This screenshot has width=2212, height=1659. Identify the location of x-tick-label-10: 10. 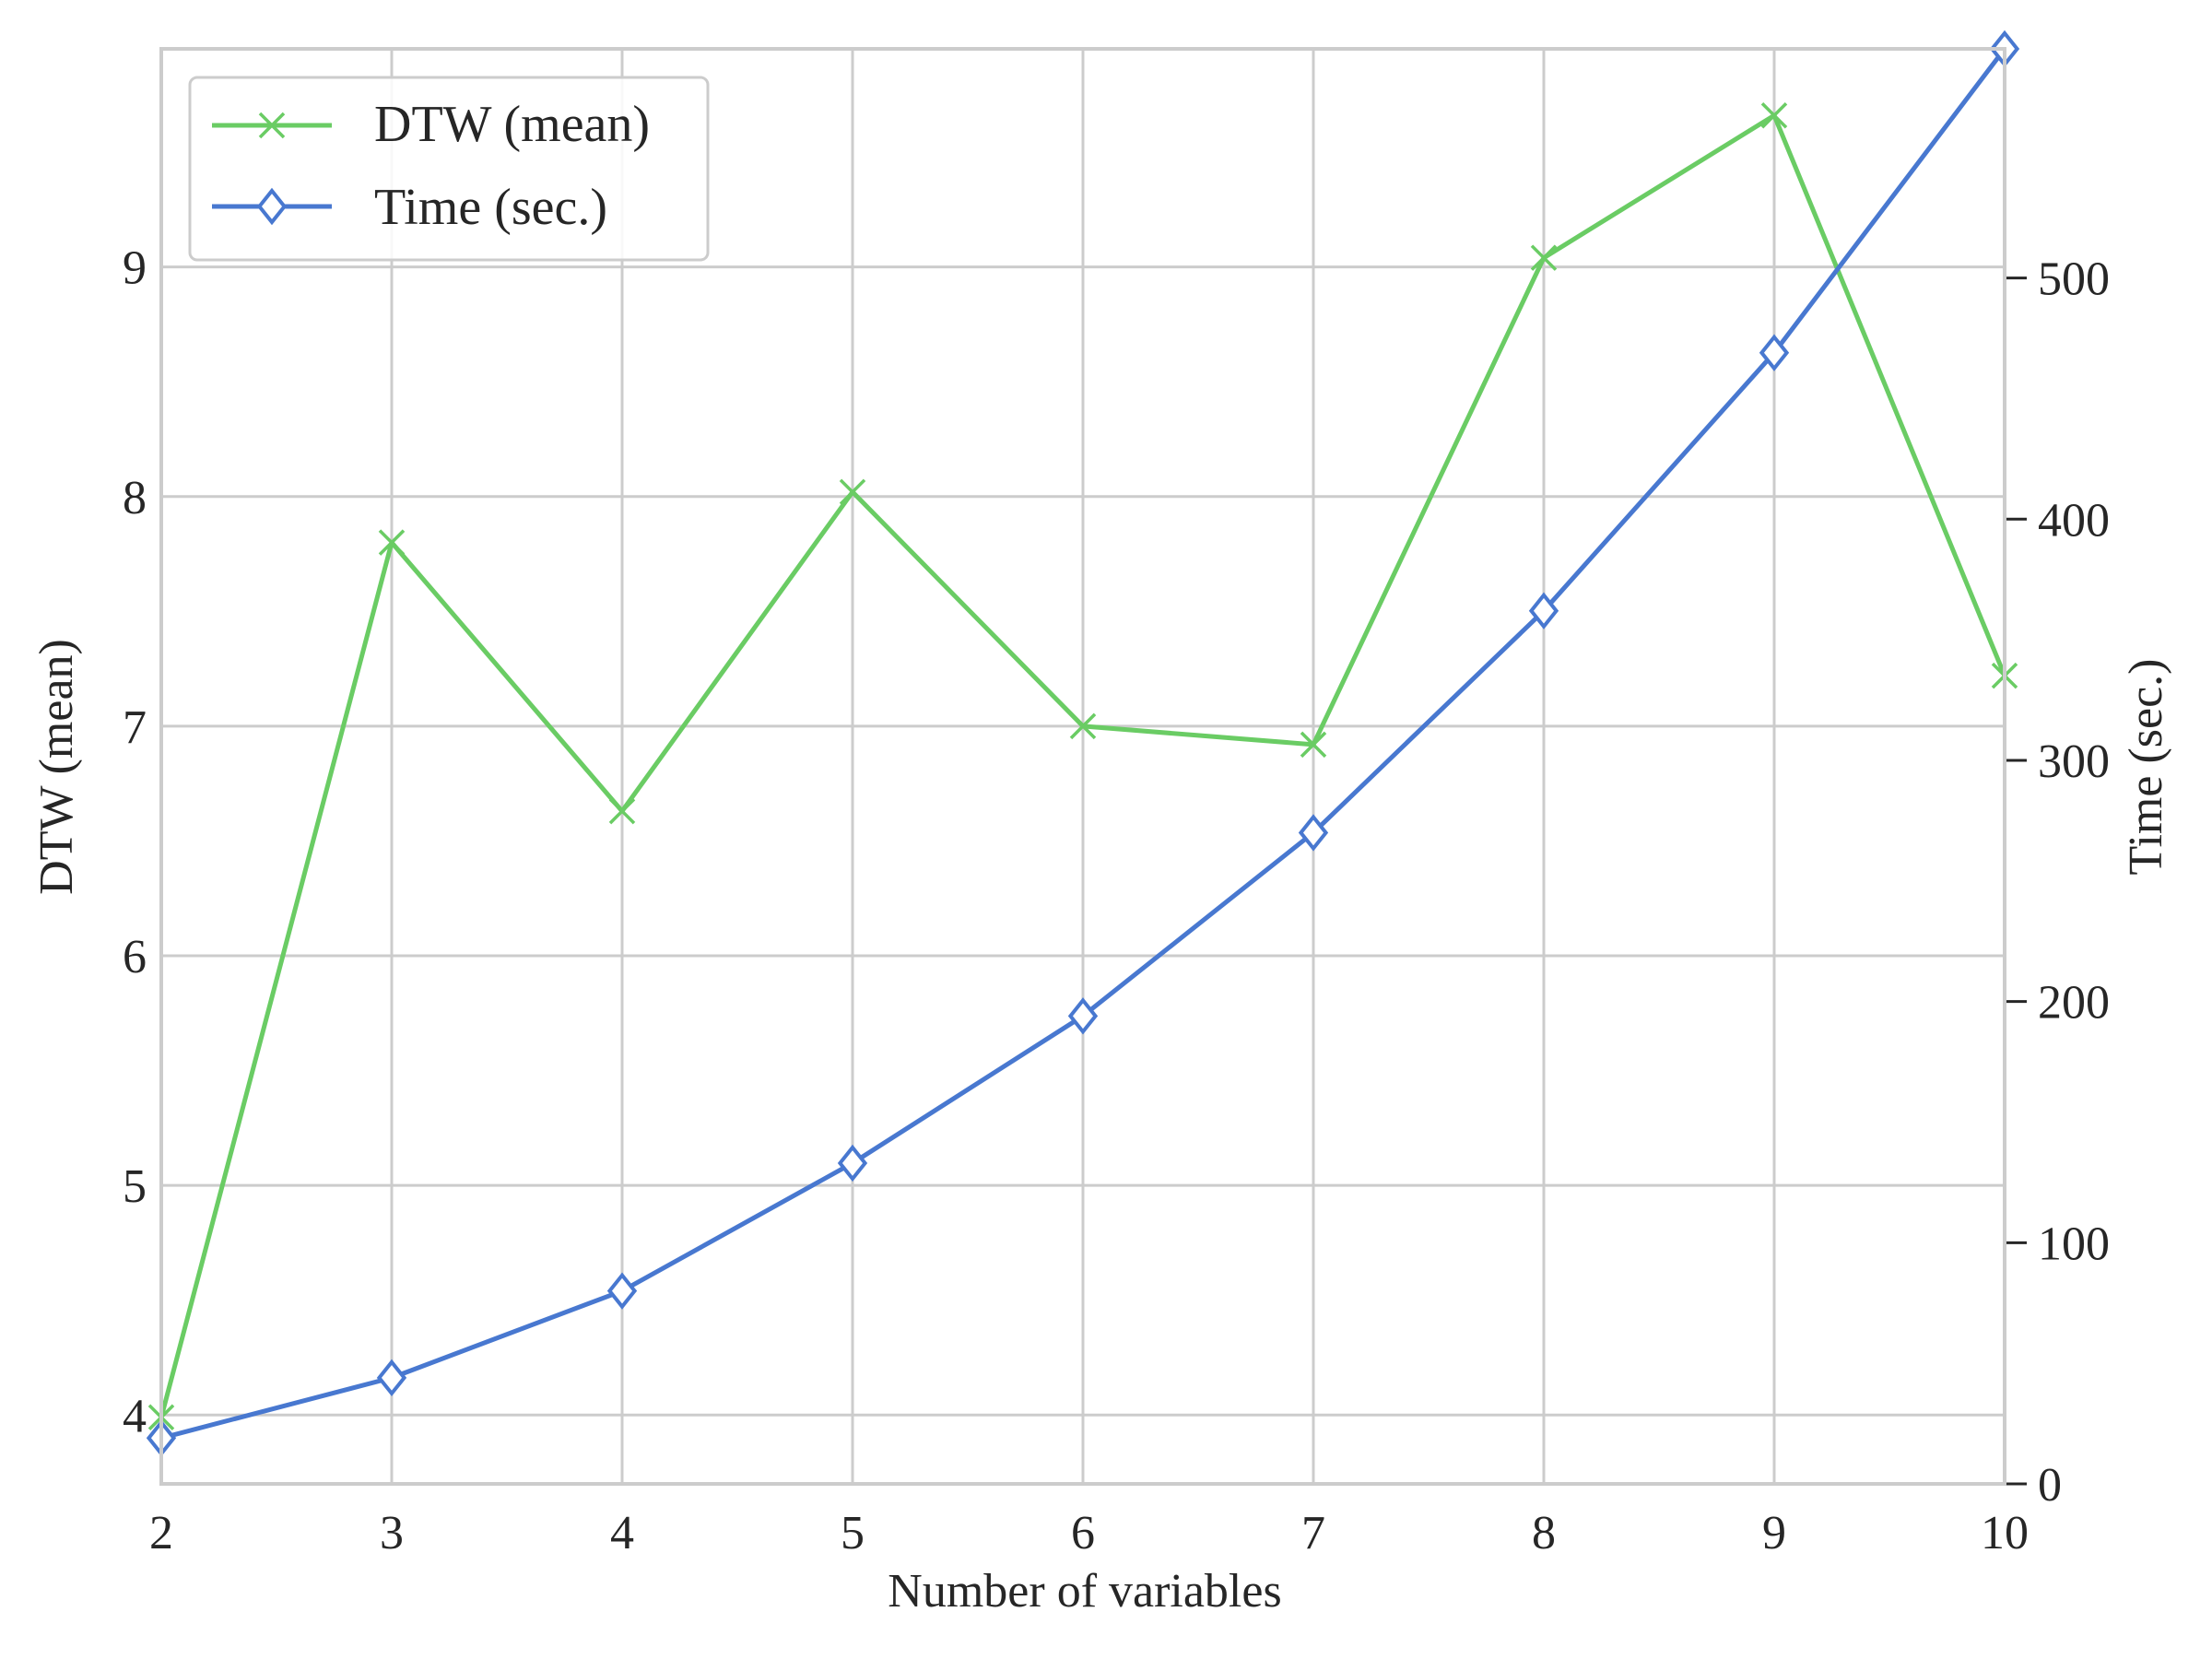
(2005, 1533).